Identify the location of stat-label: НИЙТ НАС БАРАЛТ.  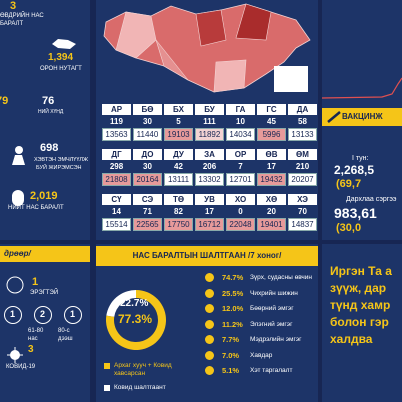
(36, 208).